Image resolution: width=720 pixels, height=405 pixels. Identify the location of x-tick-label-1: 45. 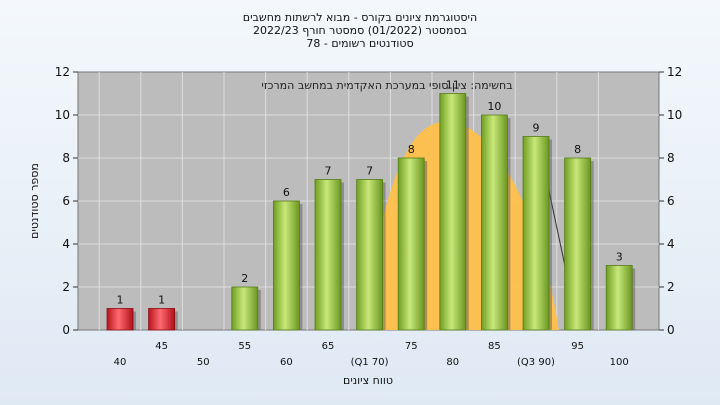
(161, 346).